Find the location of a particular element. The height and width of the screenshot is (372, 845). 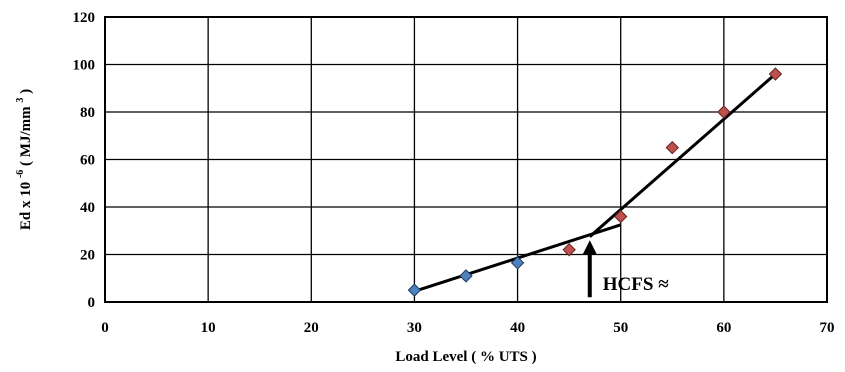

y-tick-label: 20 is located at coordinates (87, 256).